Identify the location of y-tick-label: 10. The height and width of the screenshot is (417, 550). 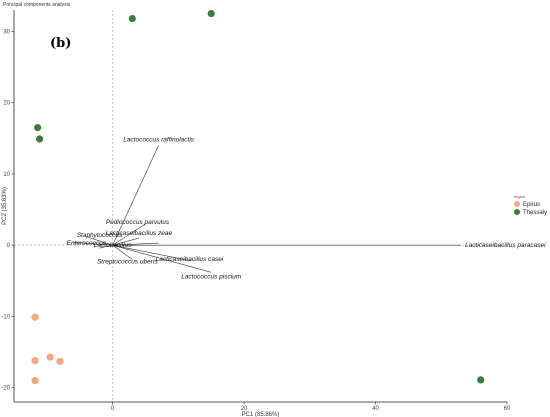
(6, 175).